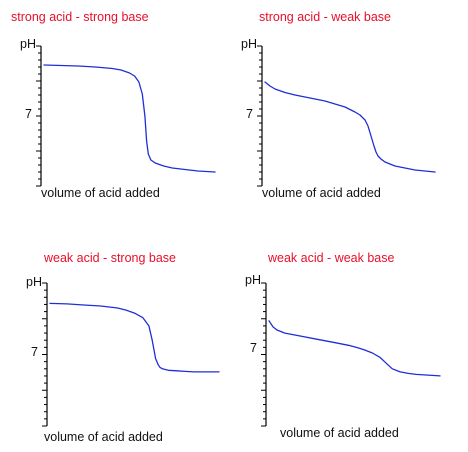 This screenshot has width=468, height=452. Describe the element at coordinates (331, 258) in the screenshot. I see `chart-title: weak acid - weak base` at that location.